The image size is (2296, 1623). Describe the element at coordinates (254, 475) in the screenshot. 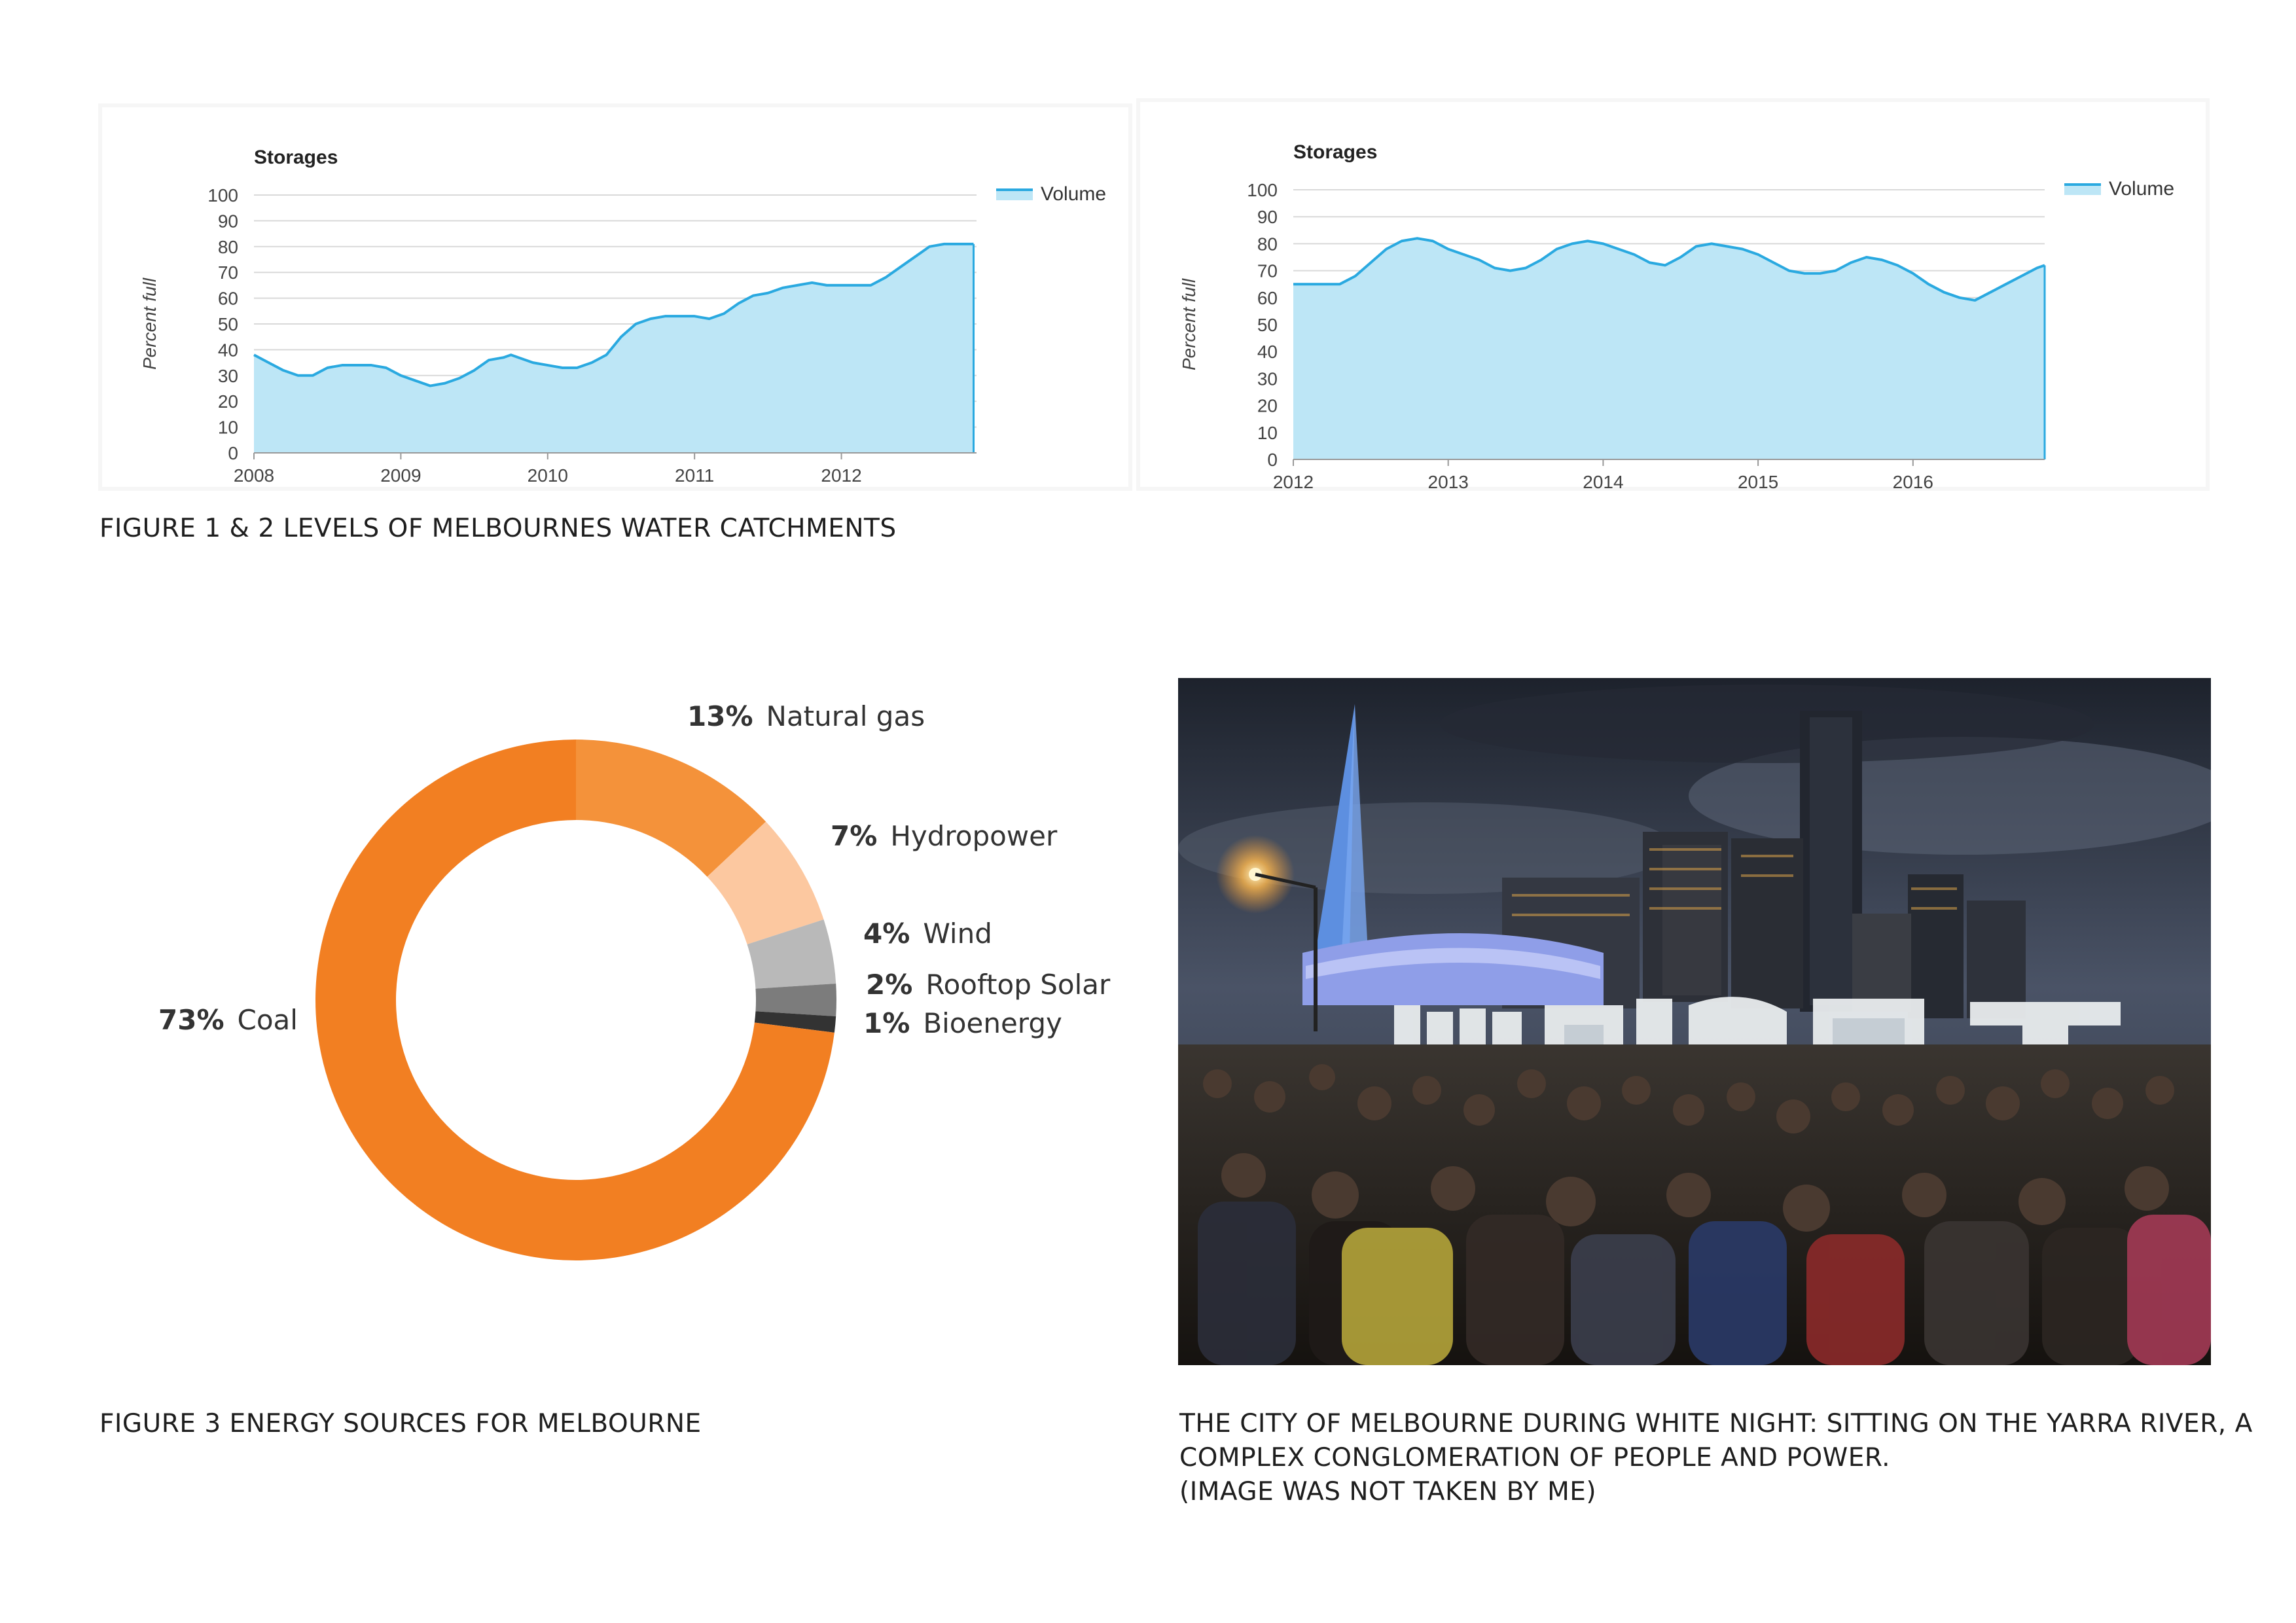

I see `x-tick-label: 2008` at that location.